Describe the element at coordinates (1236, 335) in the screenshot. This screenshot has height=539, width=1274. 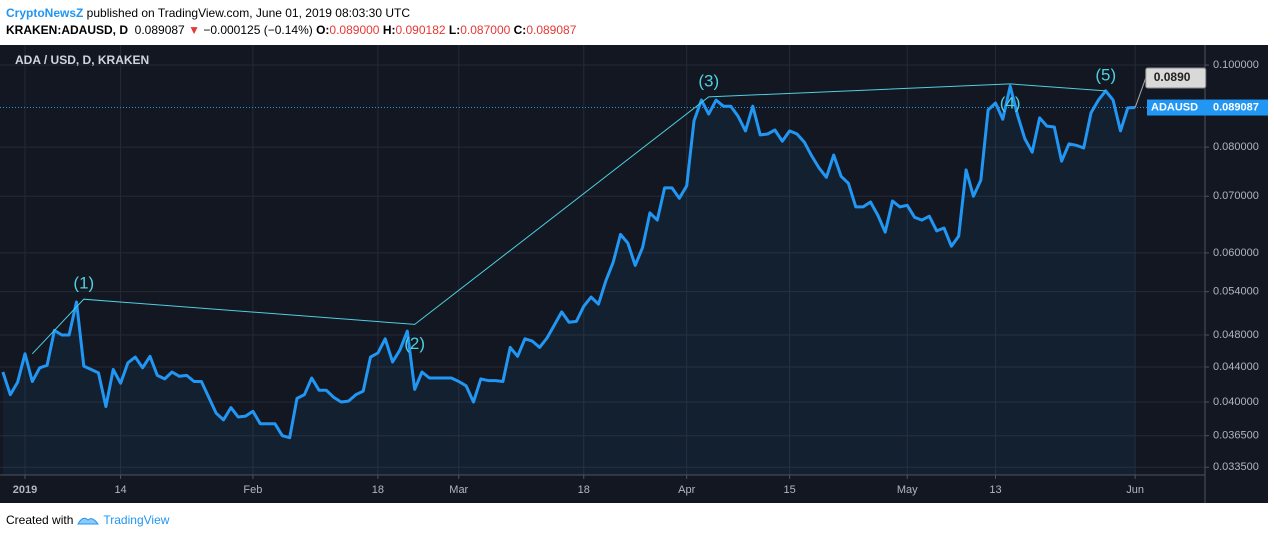
I see `y-tick-label: 0.048000` at that location.